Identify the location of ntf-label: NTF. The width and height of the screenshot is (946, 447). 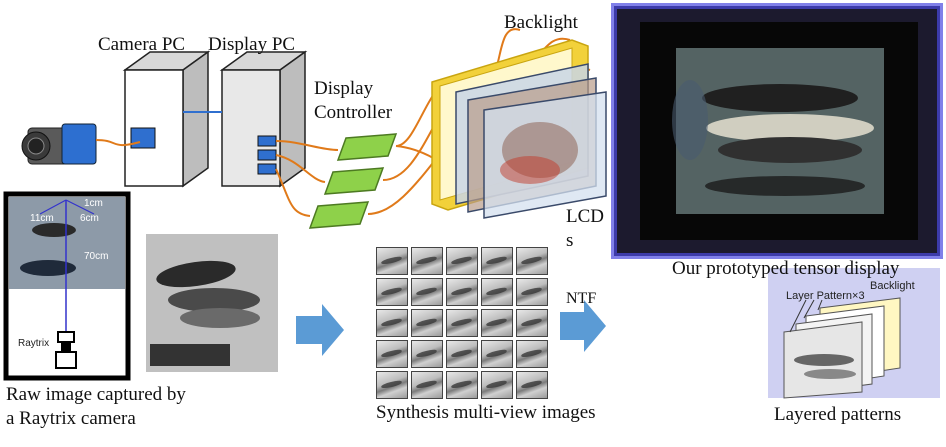
(581, 298).